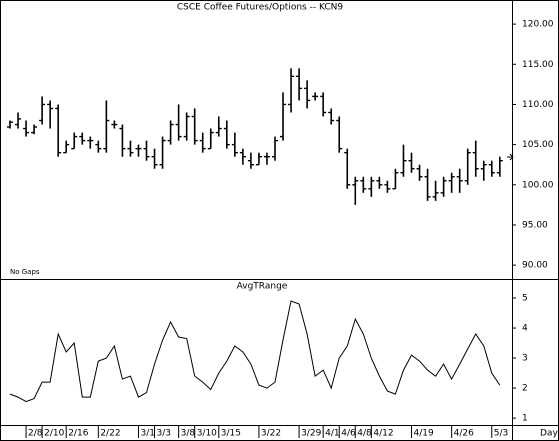  Describe the element at coordinates (271, 434) in the screenshot. I see `x-tick-label: 3/22` at that location.